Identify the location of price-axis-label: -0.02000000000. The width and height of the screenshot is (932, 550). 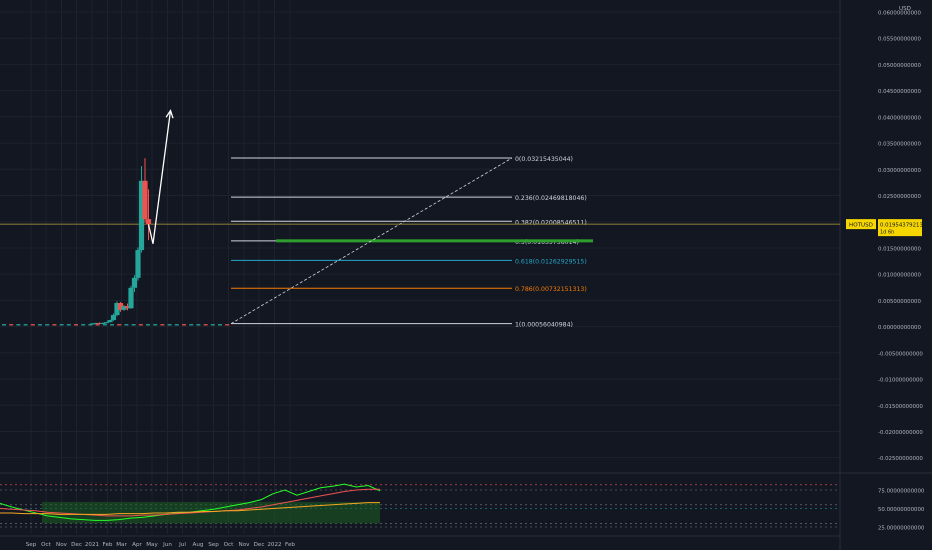
(900, 433).